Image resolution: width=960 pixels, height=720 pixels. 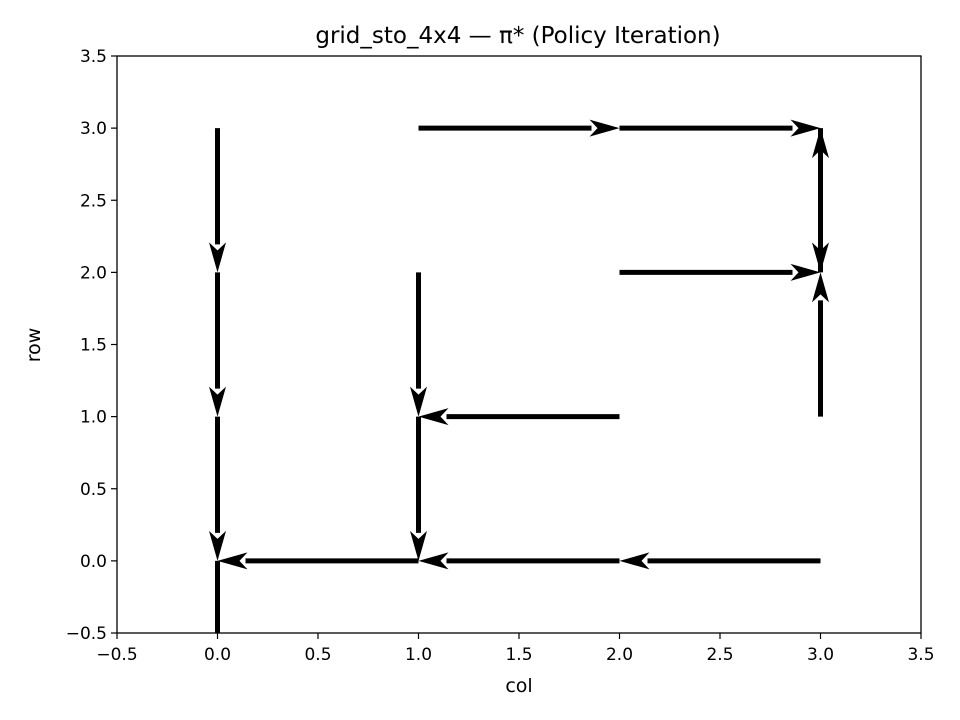 What do you see at coordinates (820, 655) in the screenshot?
I see `x-tick-label: 3.0` at bounding box center [820, 655].